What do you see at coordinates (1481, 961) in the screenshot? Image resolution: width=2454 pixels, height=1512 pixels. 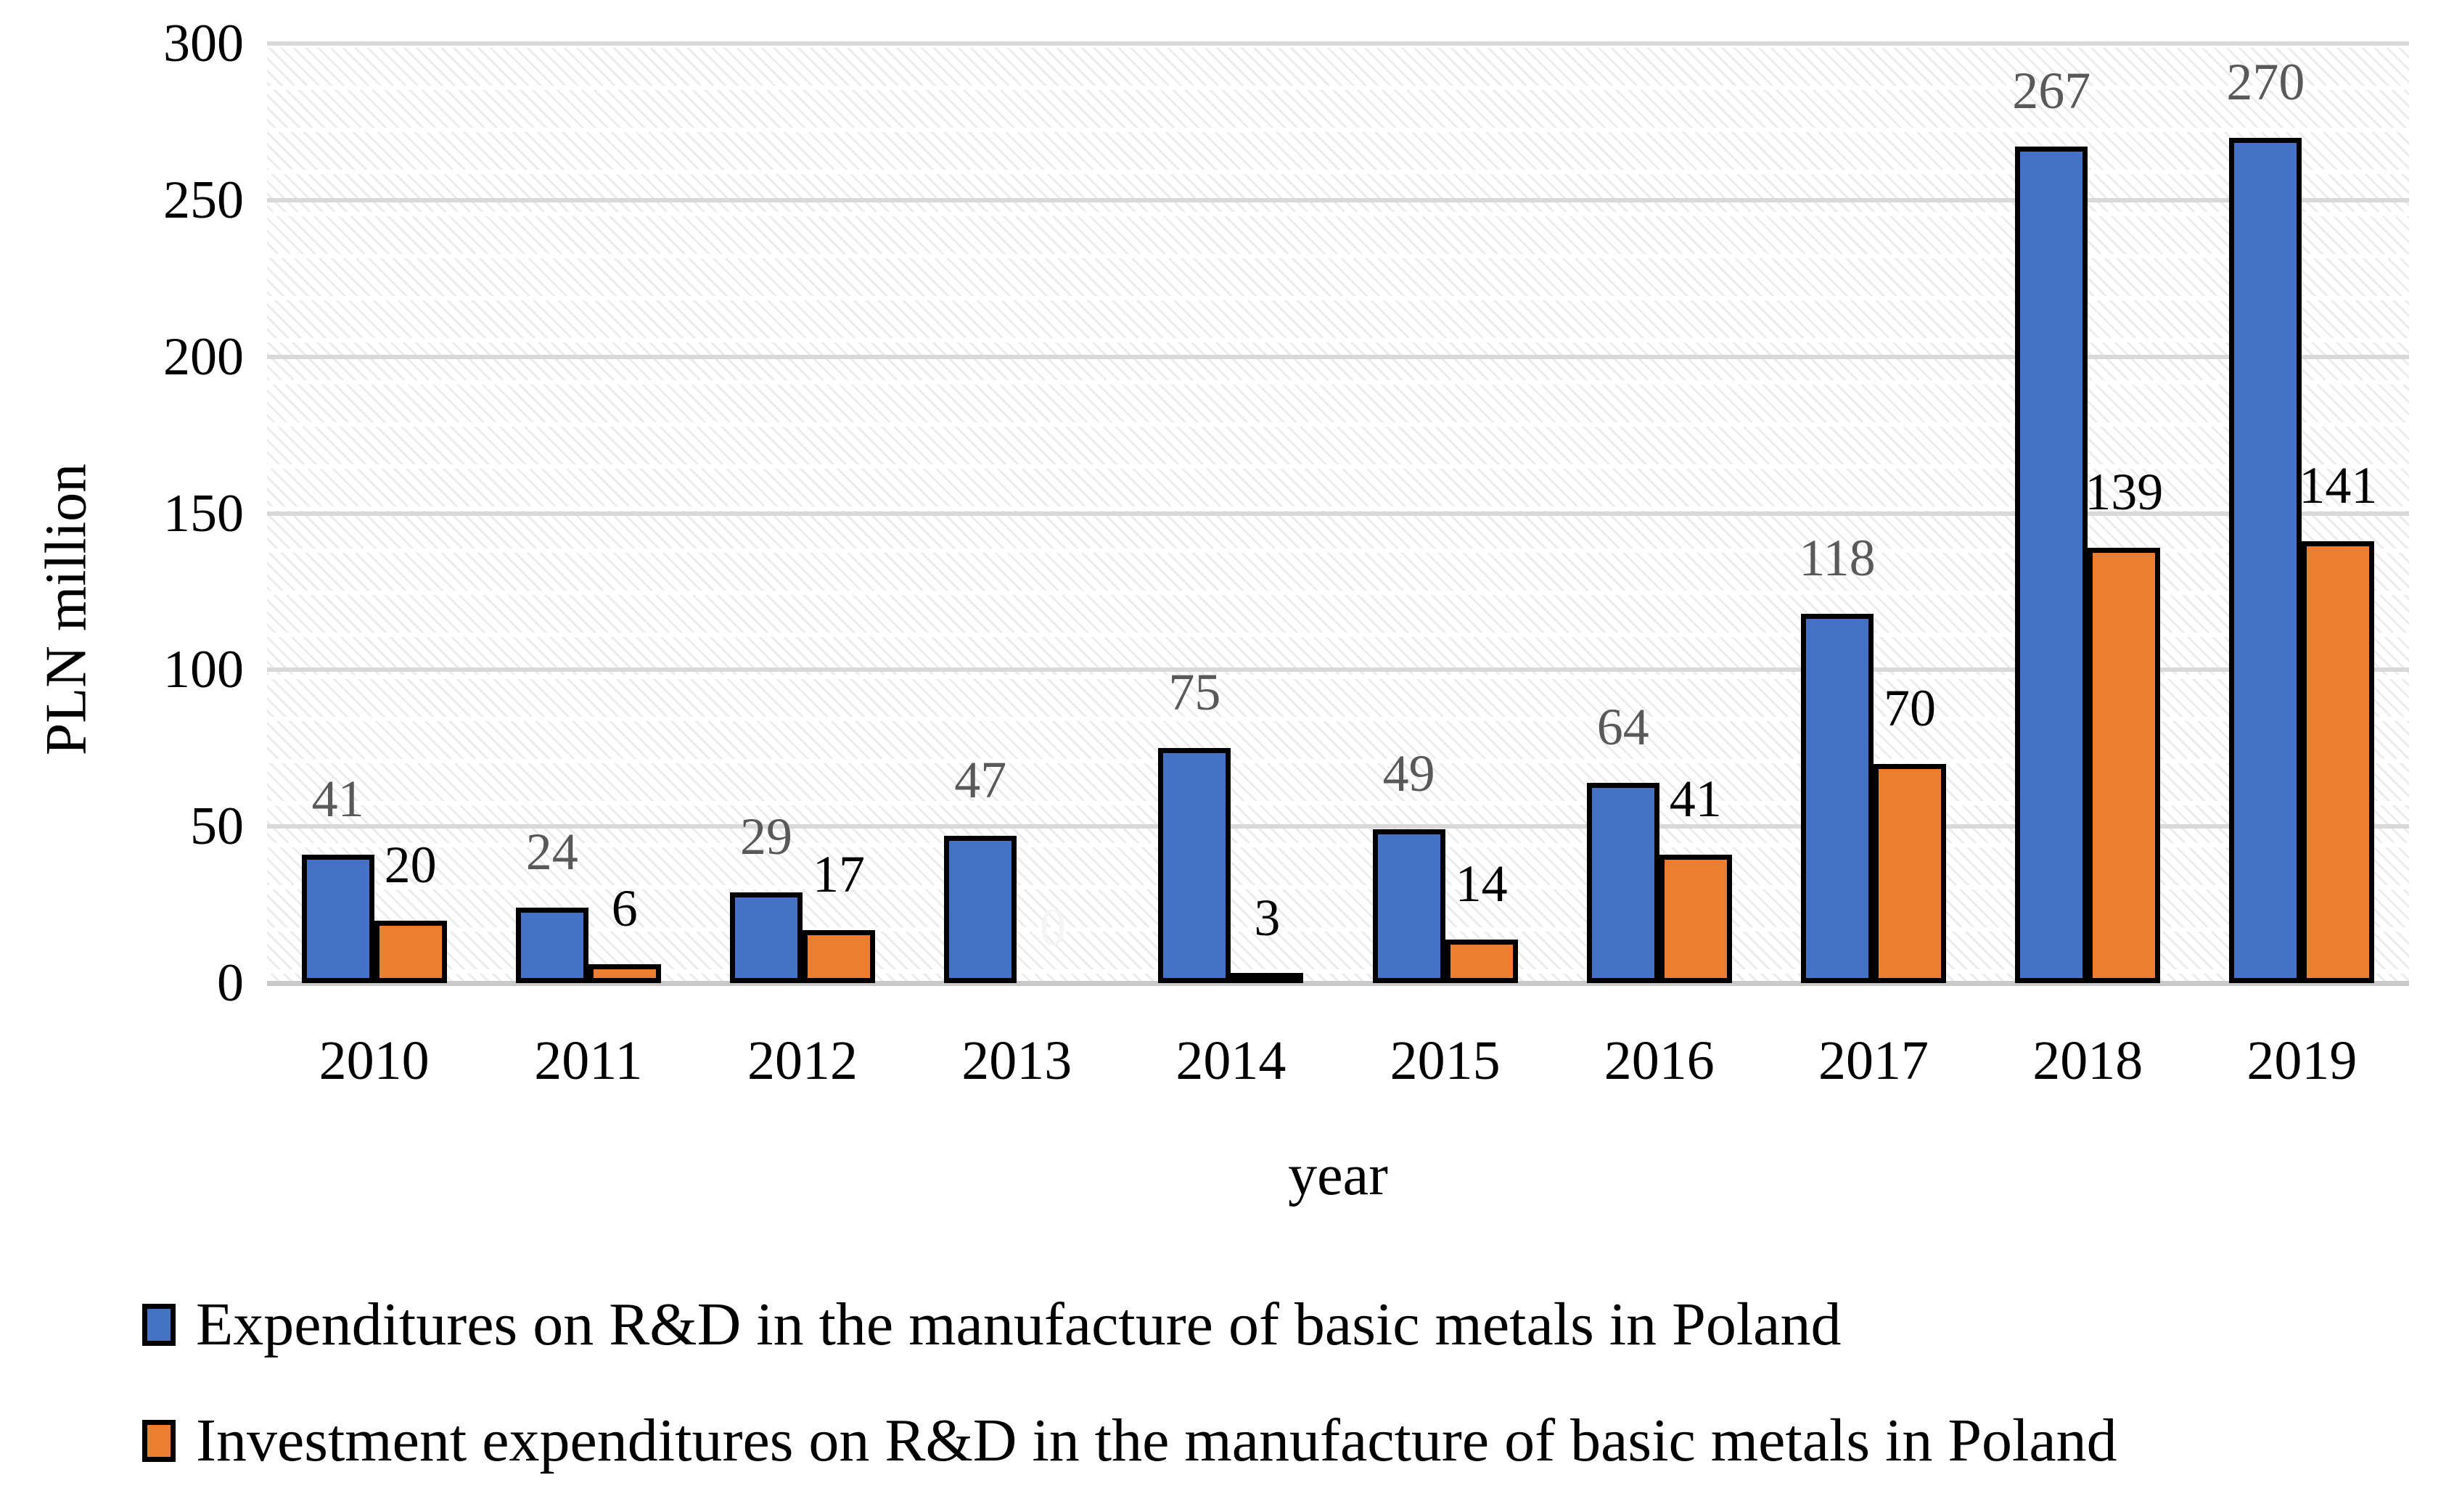 I see `bar-investment-2015` at bounding box center [1481, 961].